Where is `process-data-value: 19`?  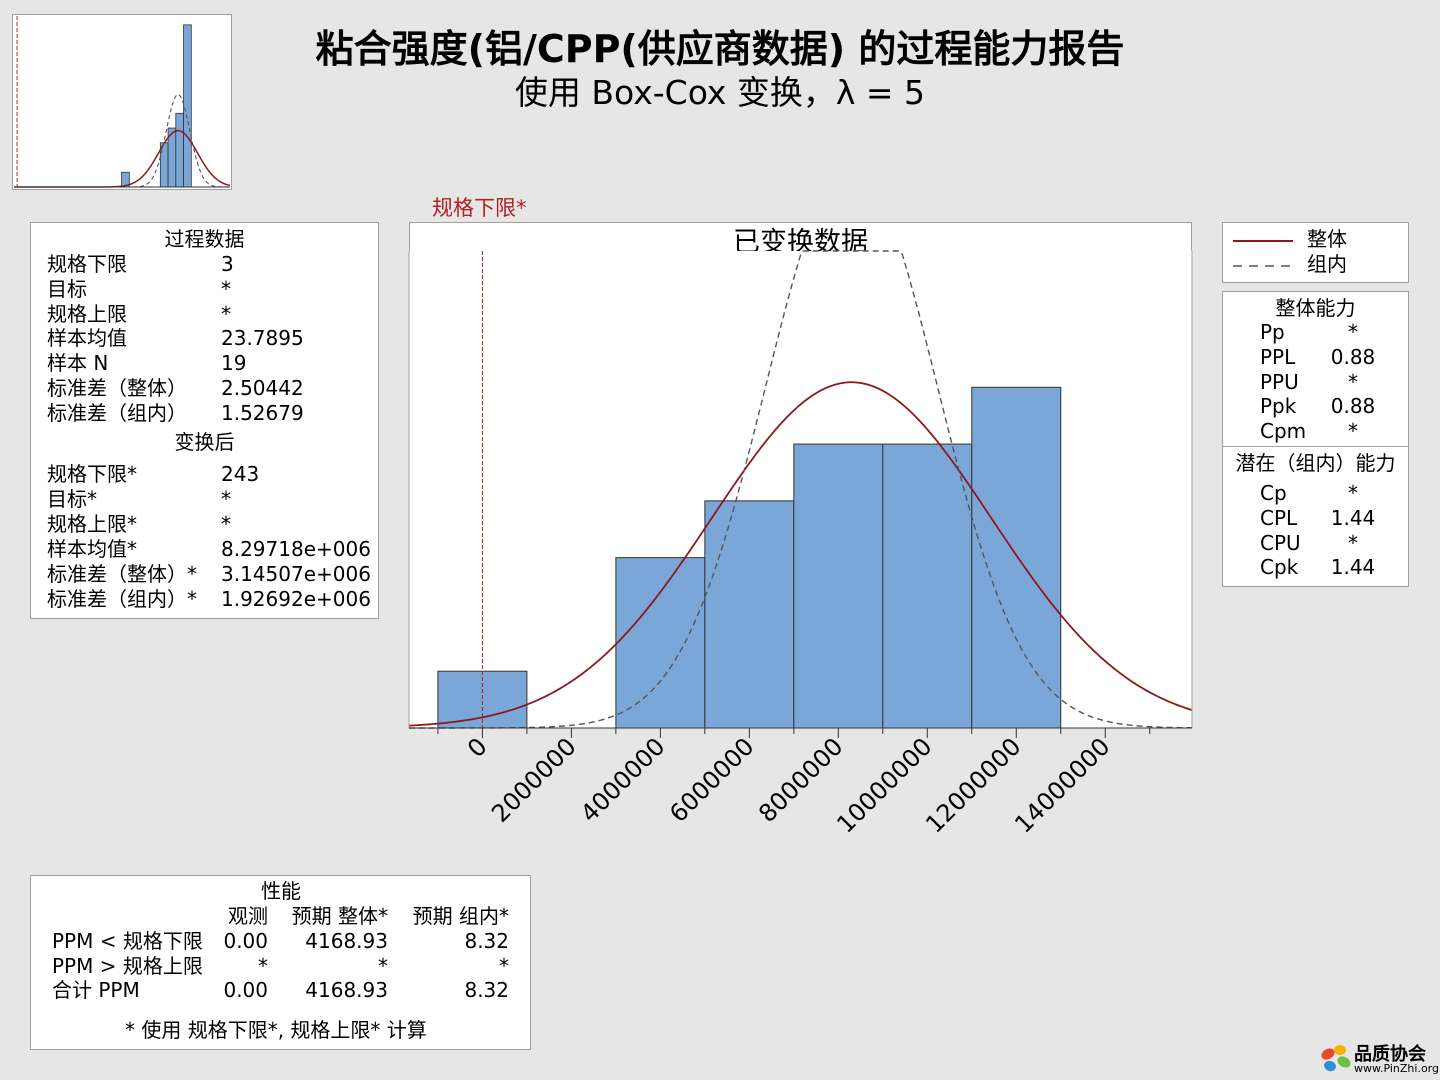
process-data-value: 19 is located at coordinates (234, 363).